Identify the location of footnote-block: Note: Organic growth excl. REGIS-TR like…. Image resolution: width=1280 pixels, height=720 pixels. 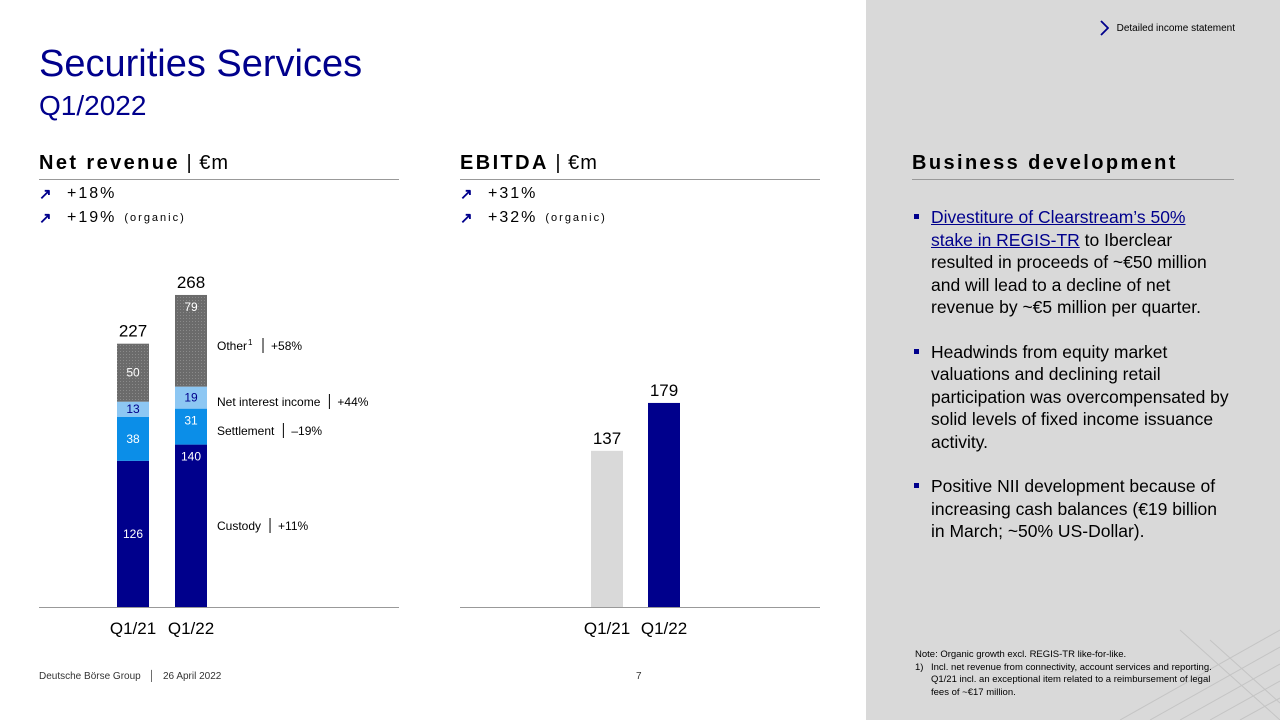
(1070, 674).